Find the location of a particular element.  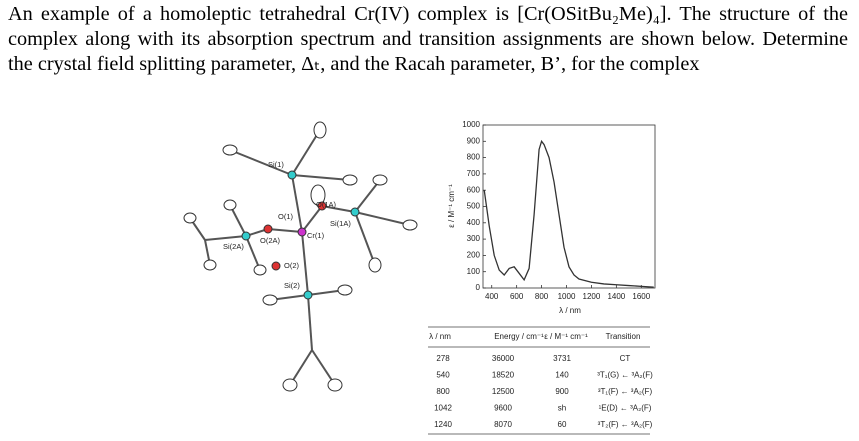

table-cell: 36000 is located at coordinates (503, 358).